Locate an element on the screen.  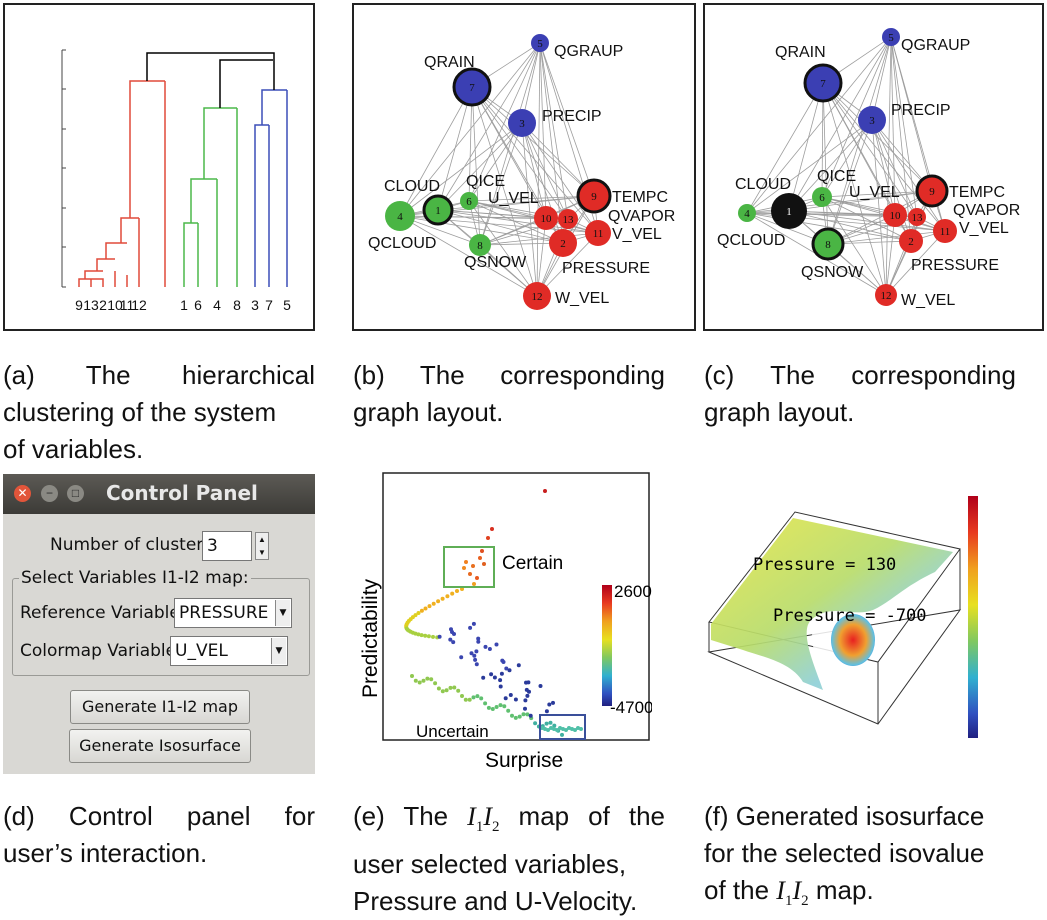
maximize-icon: □ is located at coordinates (75, 493).